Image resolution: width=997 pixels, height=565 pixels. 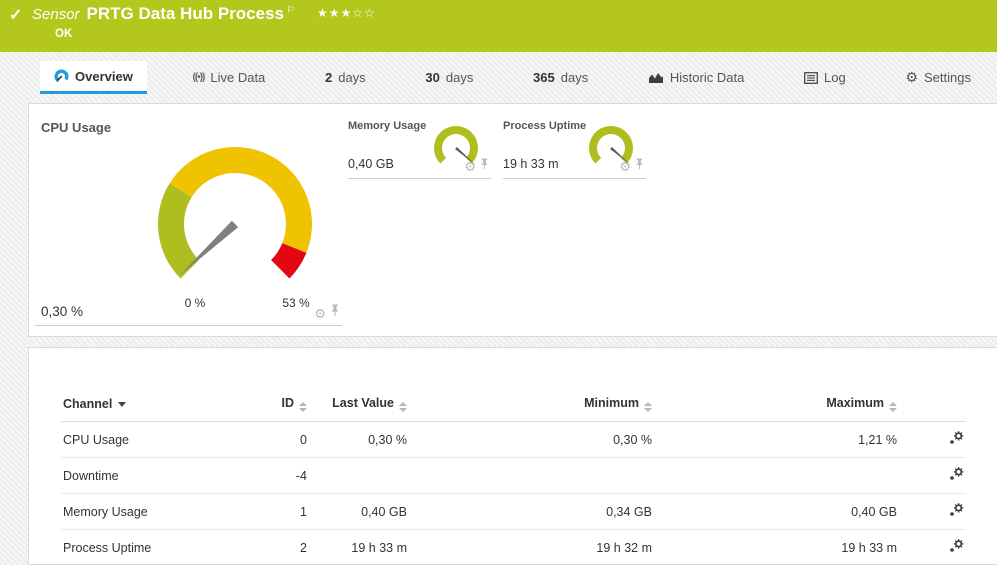 I want to click on column-header-id: ID, so click(x=280, y=406).